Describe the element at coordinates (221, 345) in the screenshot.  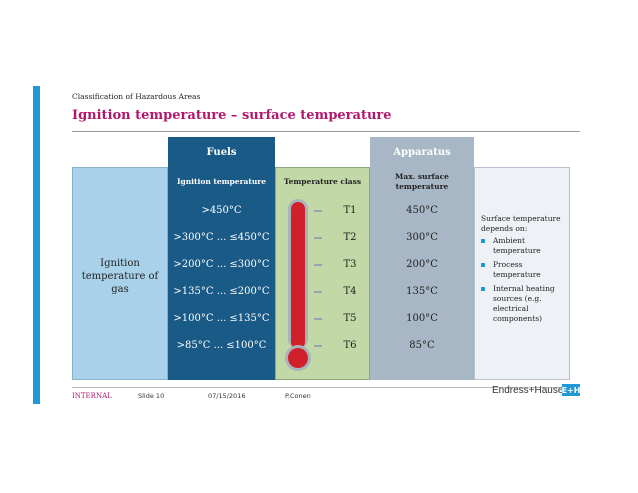
I see `ignition-value-t6: >85°C ... ≤100°C` at that location.